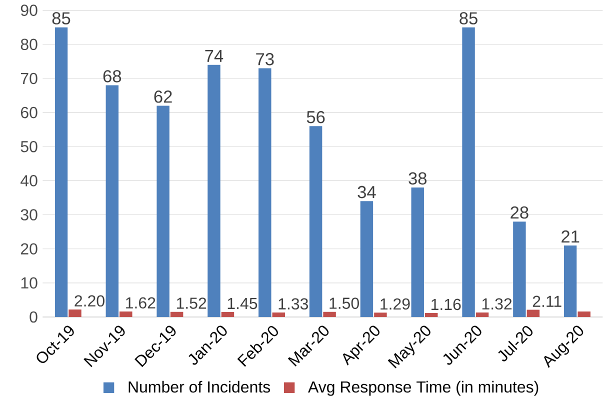  Describe the element at coordinates (29, 112) in the screenshot. I see `y-tick-label: 60` at that location.